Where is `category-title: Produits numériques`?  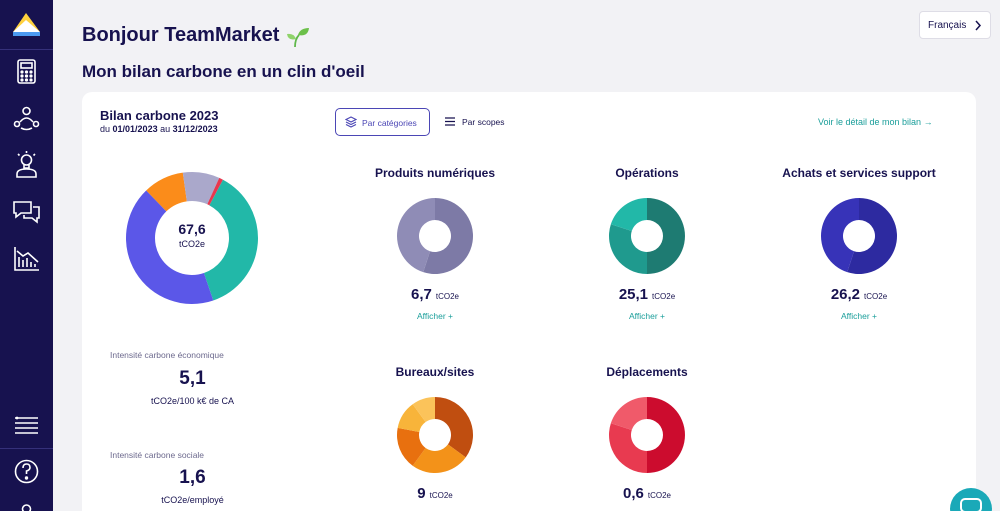
category-title: Produits numériques is located at coordinates (435, 173).